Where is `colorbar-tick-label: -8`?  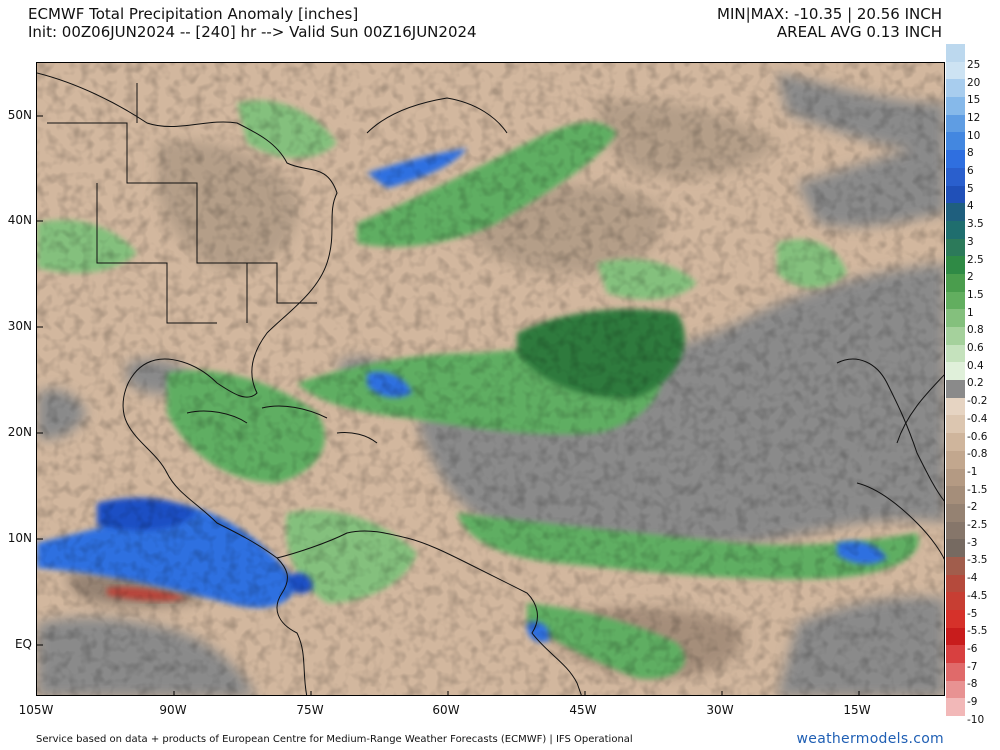 colorbar-tick-label: -8 is located at coordinates (972, 684).